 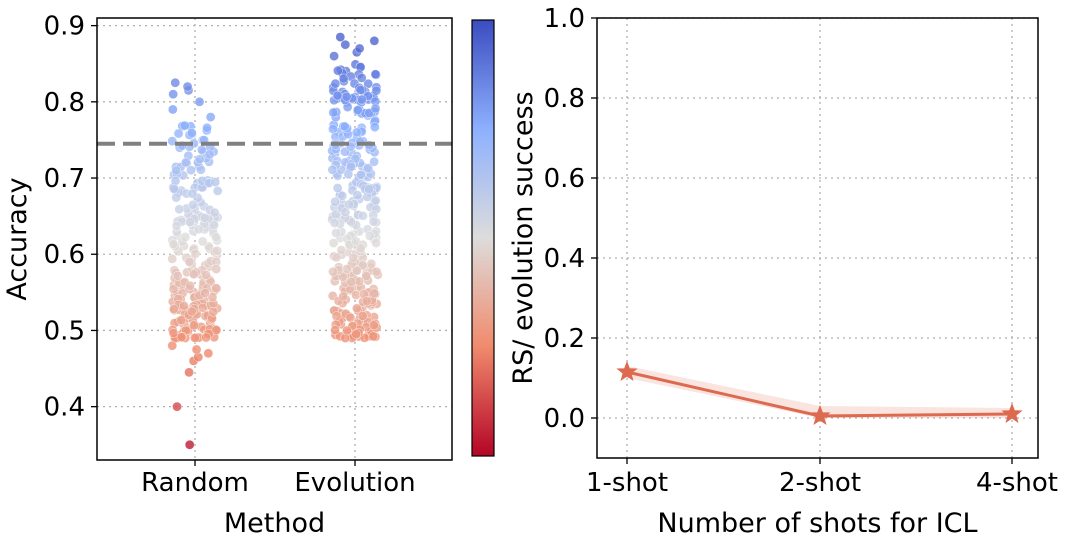 I want to click on colorbar-label: RS/ evolution success, so click(x=523, y=237).